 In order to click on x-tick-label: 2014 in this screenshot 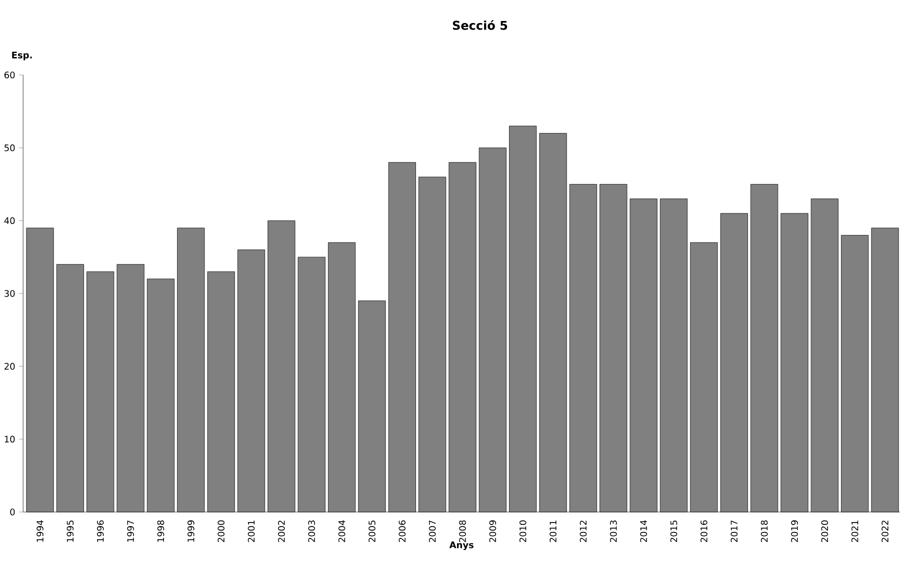, I will do `click(643, 531)`.